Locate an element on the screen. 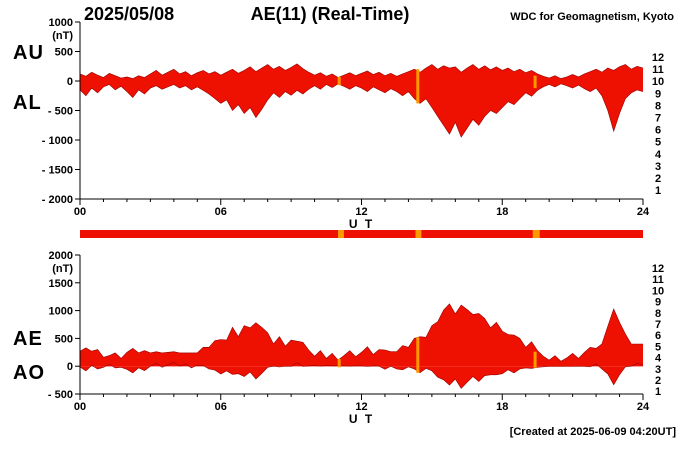 This screenshot has width=700, height=450. plot-date: 2025/05/08 is located at coordinates (129, 14).